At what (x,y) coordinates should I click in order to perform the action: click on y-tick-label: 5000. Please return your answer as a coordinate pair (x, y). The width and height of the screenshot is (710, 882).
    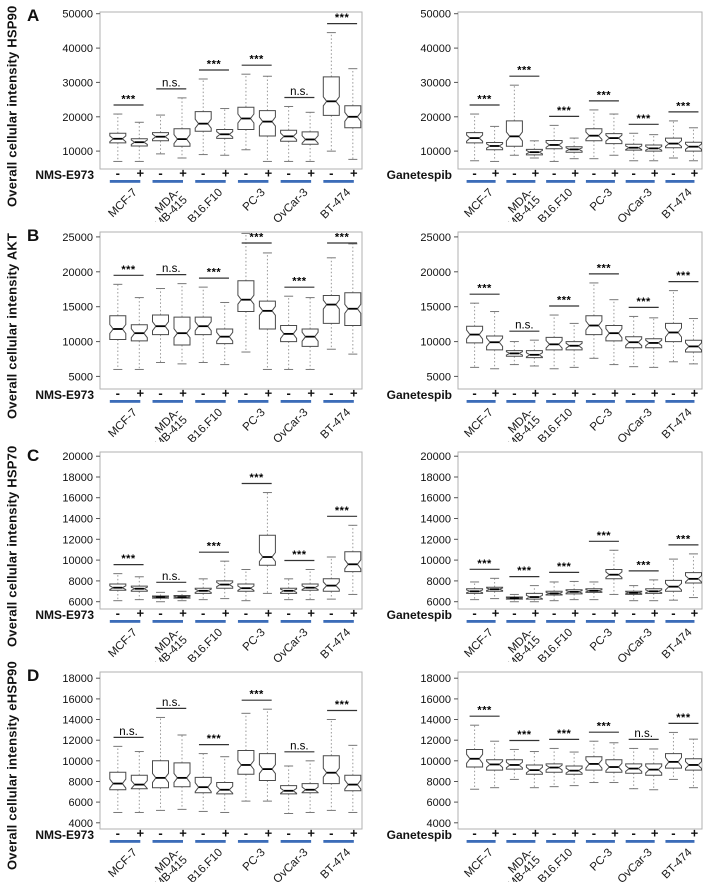
    Looking at the image, I should click on (439, 377).